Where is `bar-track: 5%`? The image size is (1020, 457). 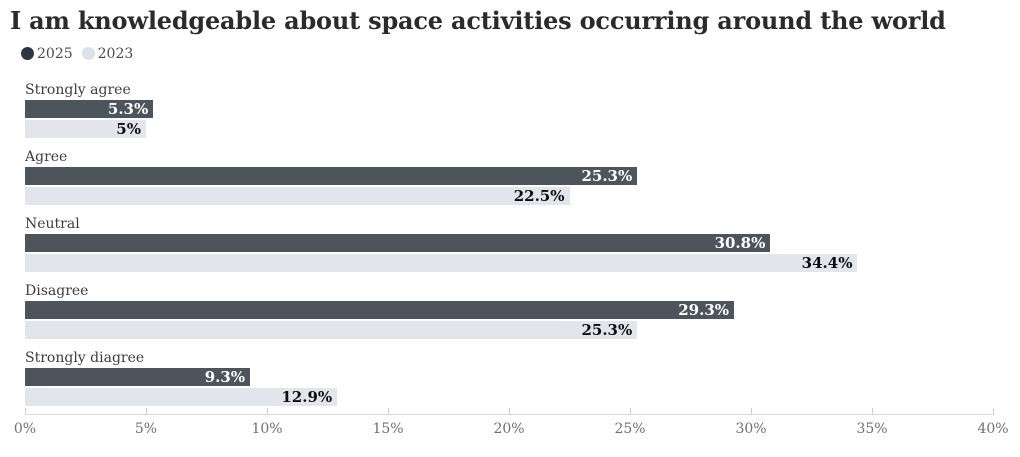
bar-track: 5% is located at coordinates (509, 129).